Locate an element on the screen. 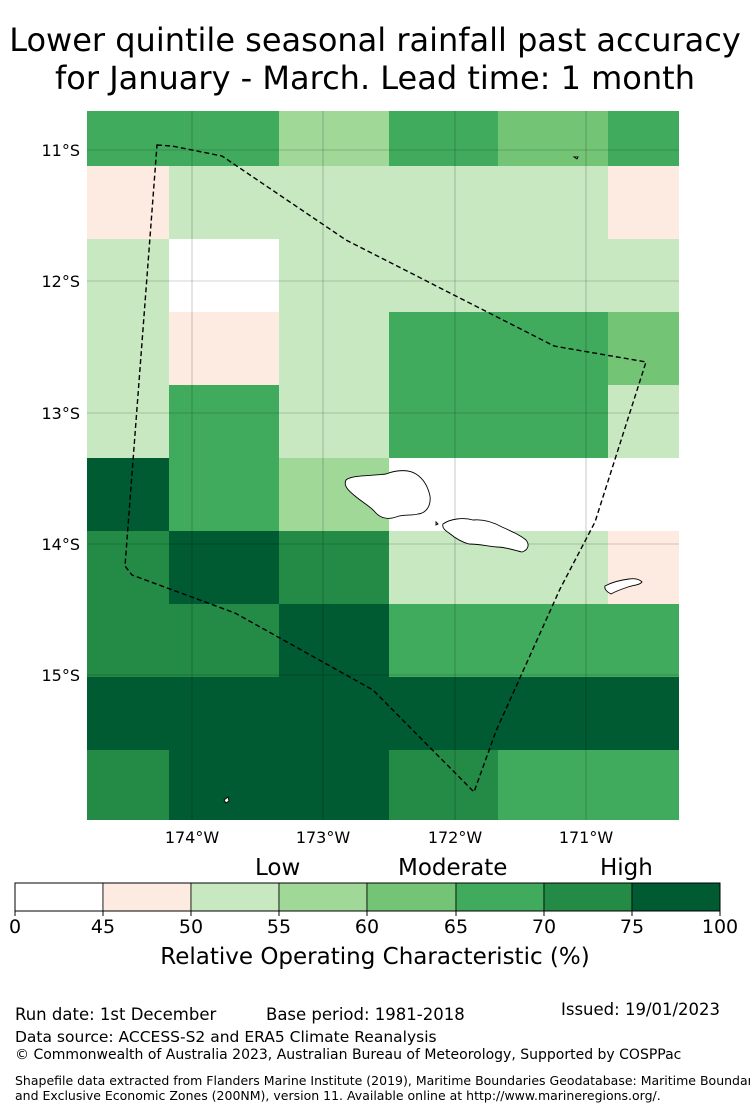 This screenshot has width=750, height=1110. issued-date: Issued: 19/01/2023 is located at coordinates (641, 1009).